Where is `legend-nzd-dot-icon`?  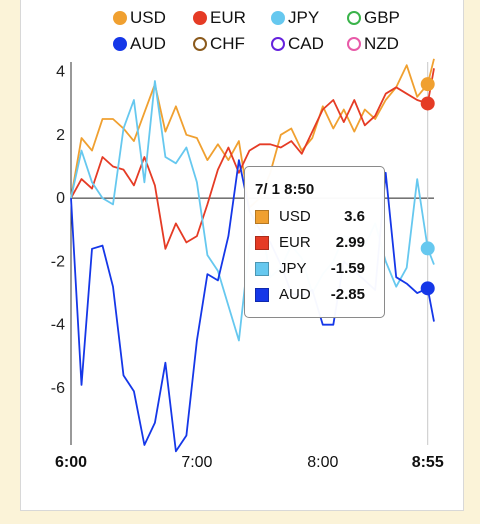
legend-nzd-dot-icon is located at coordinates (354, 44).